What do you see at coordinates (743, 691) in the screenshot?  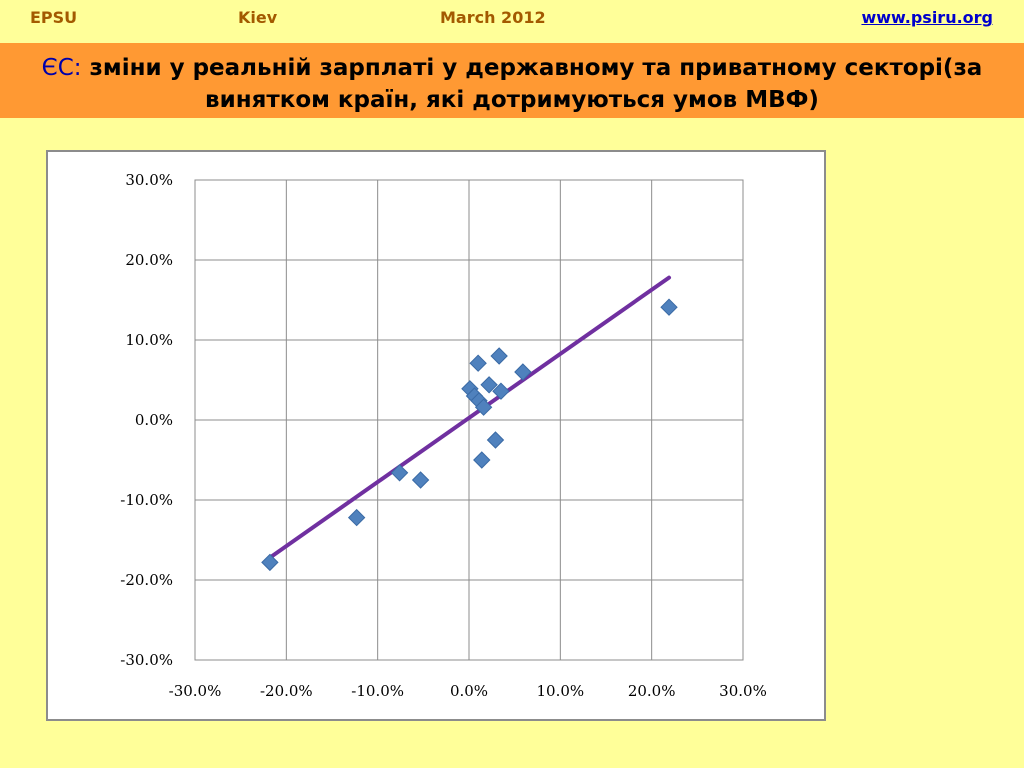 I see `x-tick-label: 30.0%` at bounding box center [743, 691].